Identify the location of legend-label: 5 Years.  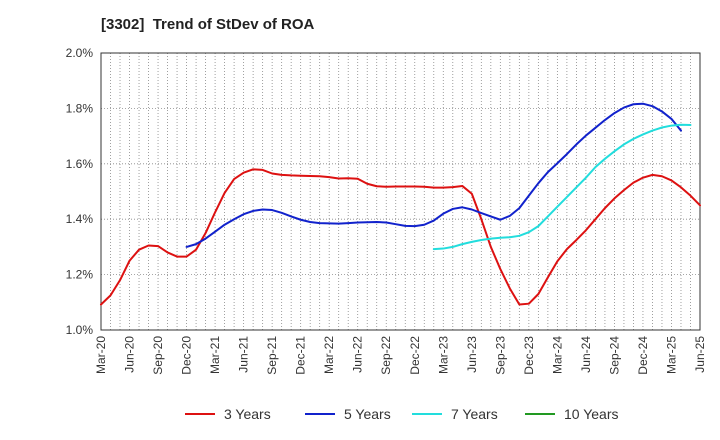
(367, 414).